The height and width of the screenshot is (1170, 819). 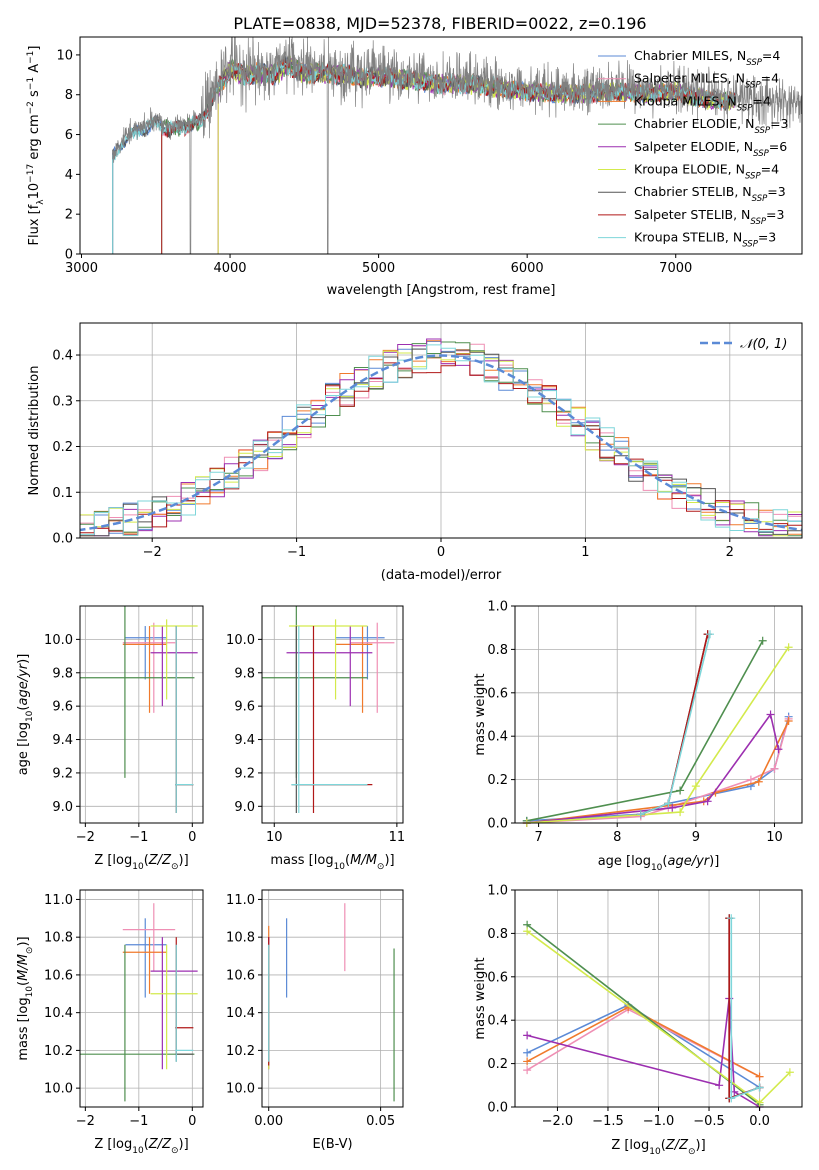 What do you see at coordinates (710, 194) in the screenshot?
I see `legend-entry-chabrier_stelib: Chabrier STELIB, NSSP=3` at bounding box center [710, 194].